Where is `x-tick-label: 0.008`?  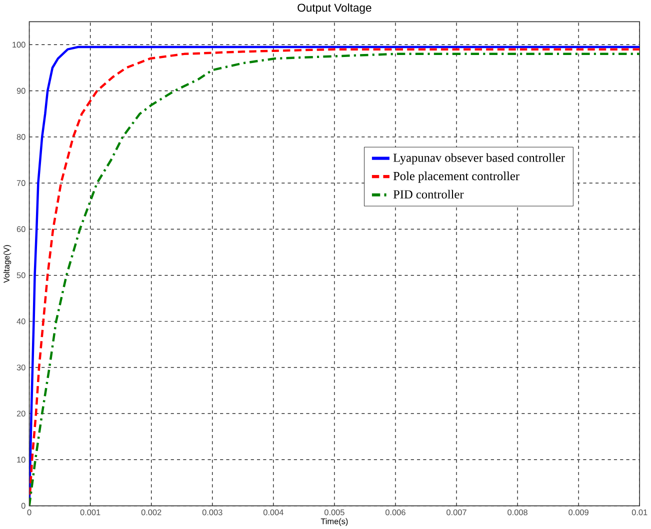 x-tick-label: 0.008 is located at coordinates (518, 512).